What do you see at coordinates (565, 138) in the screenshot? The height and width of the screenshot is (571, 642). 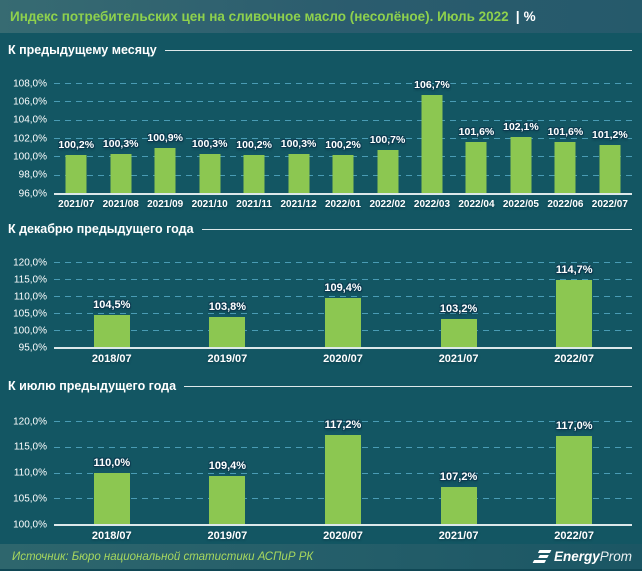 I see `bar-slot: 101,6%` at bounding box center [565, 138].